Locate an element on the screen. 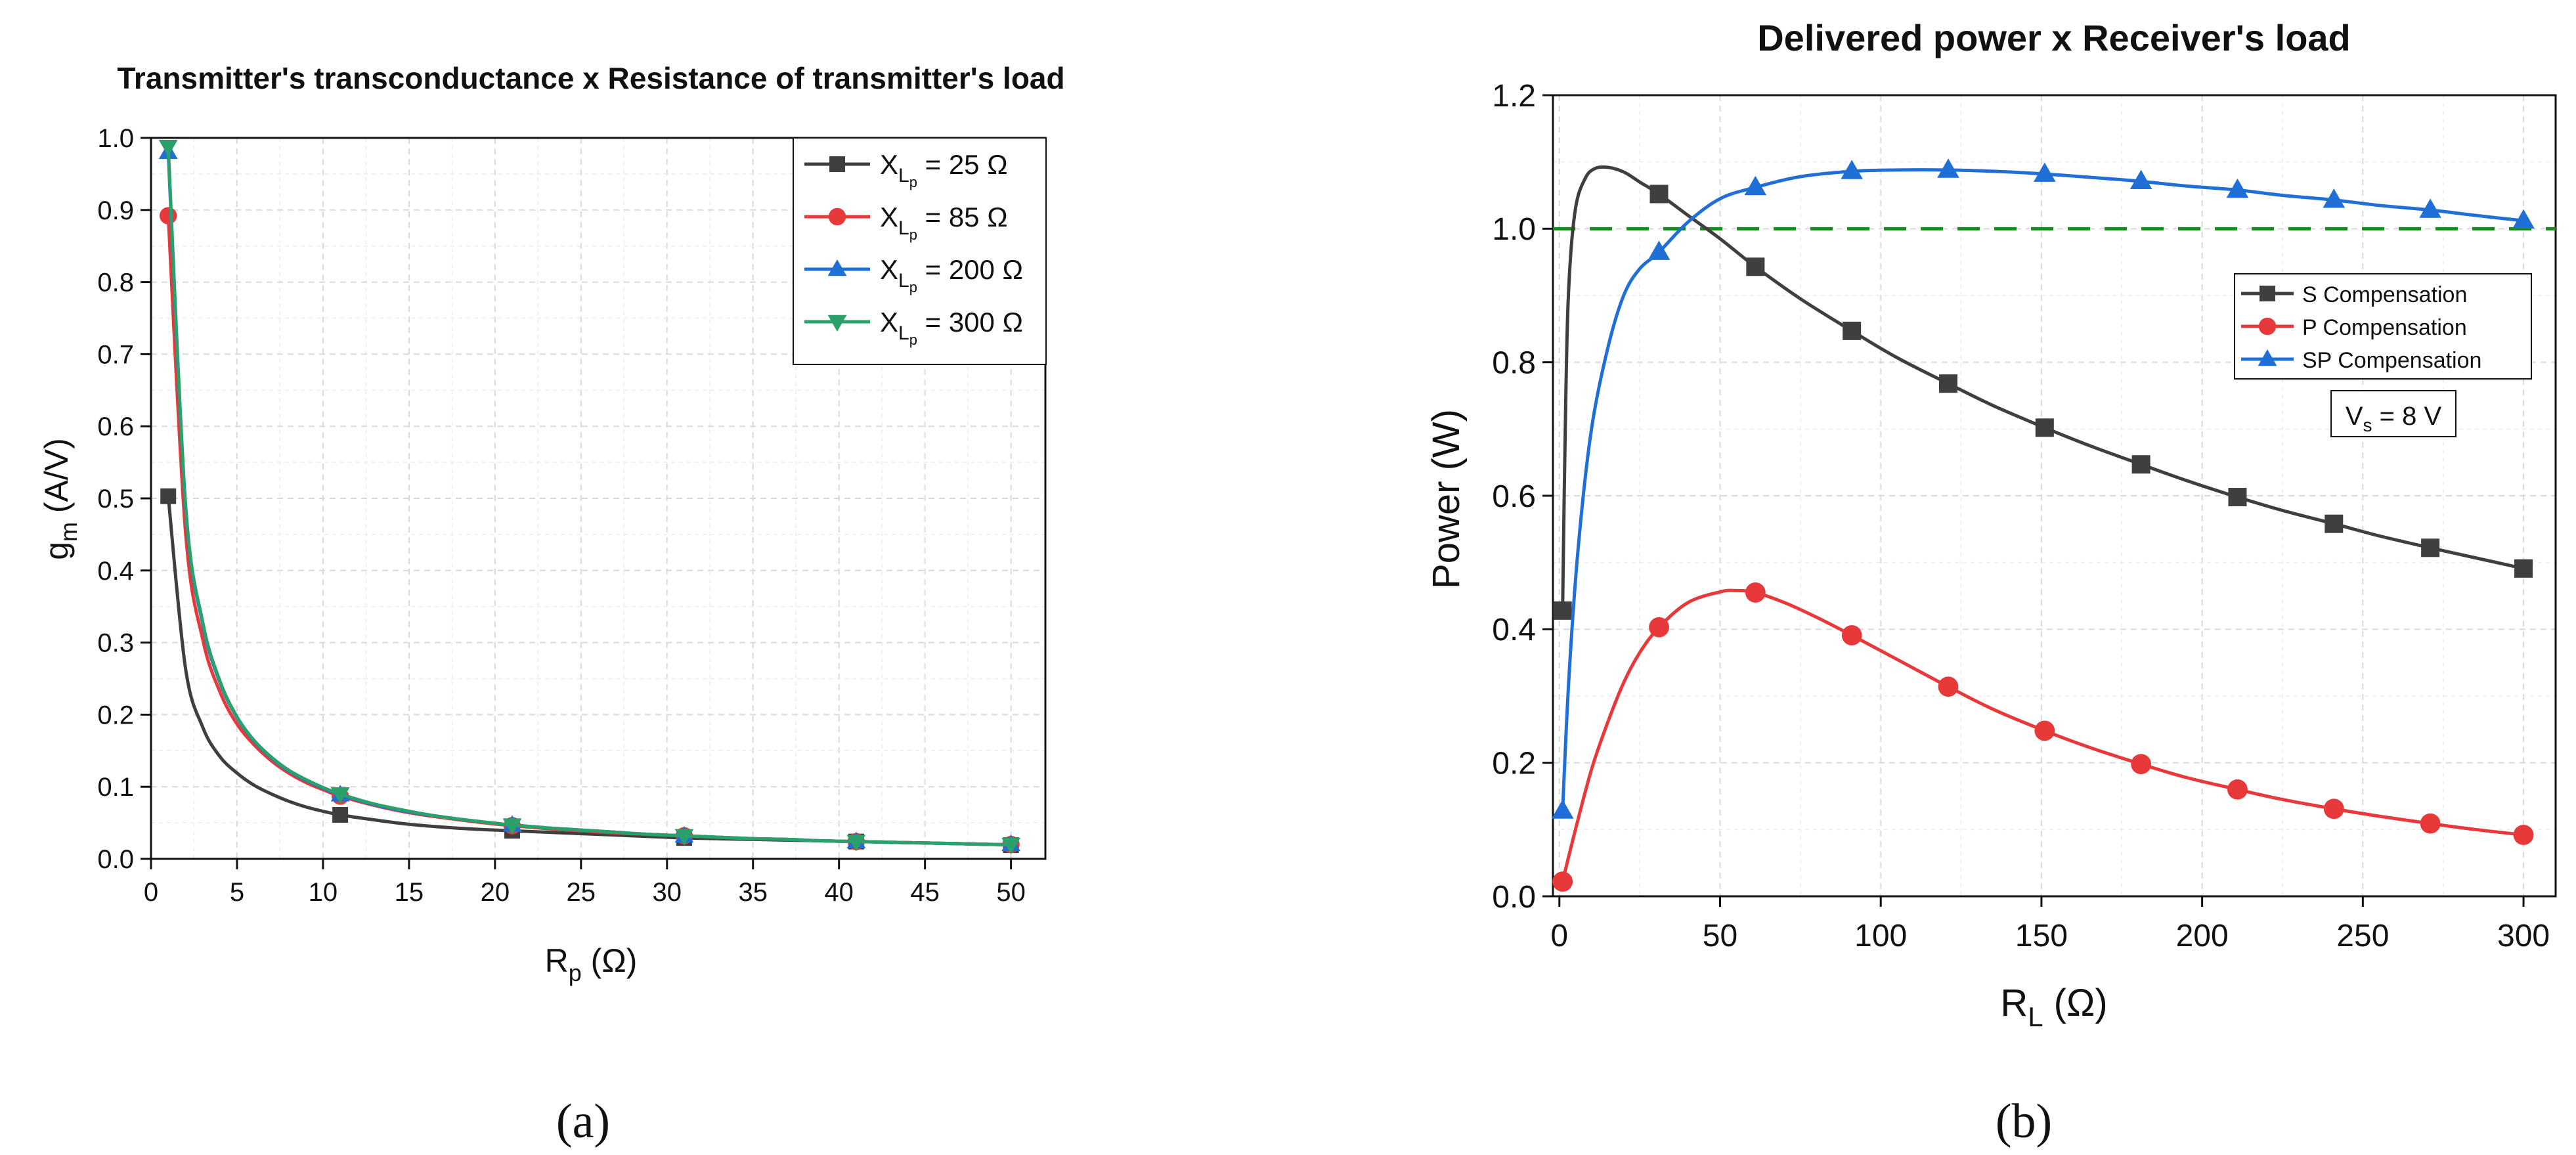  legend-item-a: XLp = 300 Ω is located at coordinates (913, 328).